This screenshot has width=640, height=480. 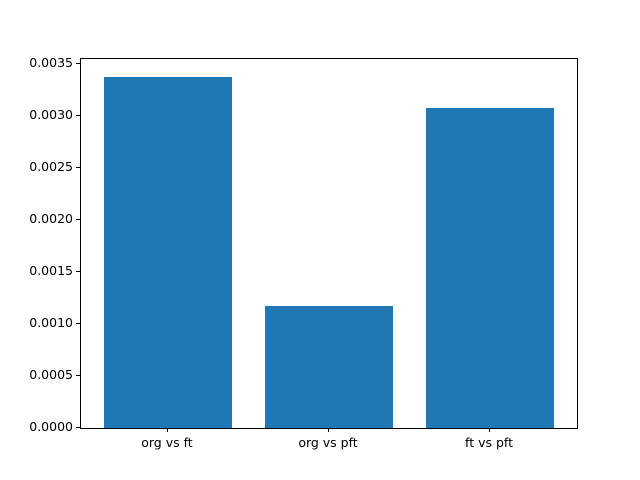 What do you see at coordinates (490, 267) in the screenshot?
I see `bar-ft-vs-pft` at bounding box center [490, 267].